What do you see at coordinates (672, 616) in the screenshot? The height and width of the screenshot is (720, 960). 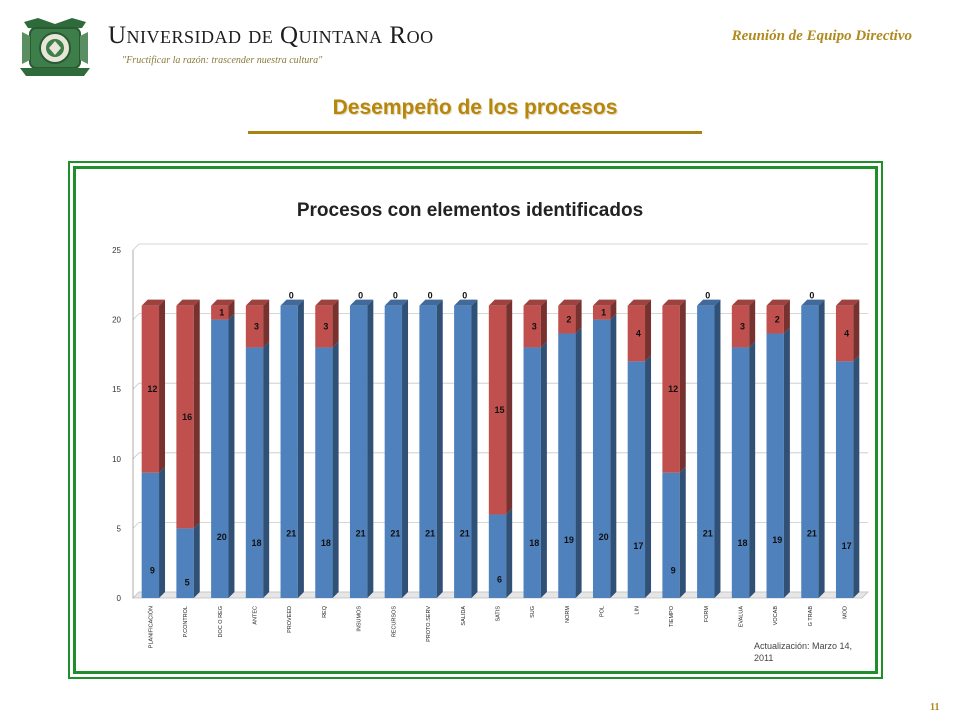 I see `x-tick-label: TIEMPO` at bounding box center [672, 616].